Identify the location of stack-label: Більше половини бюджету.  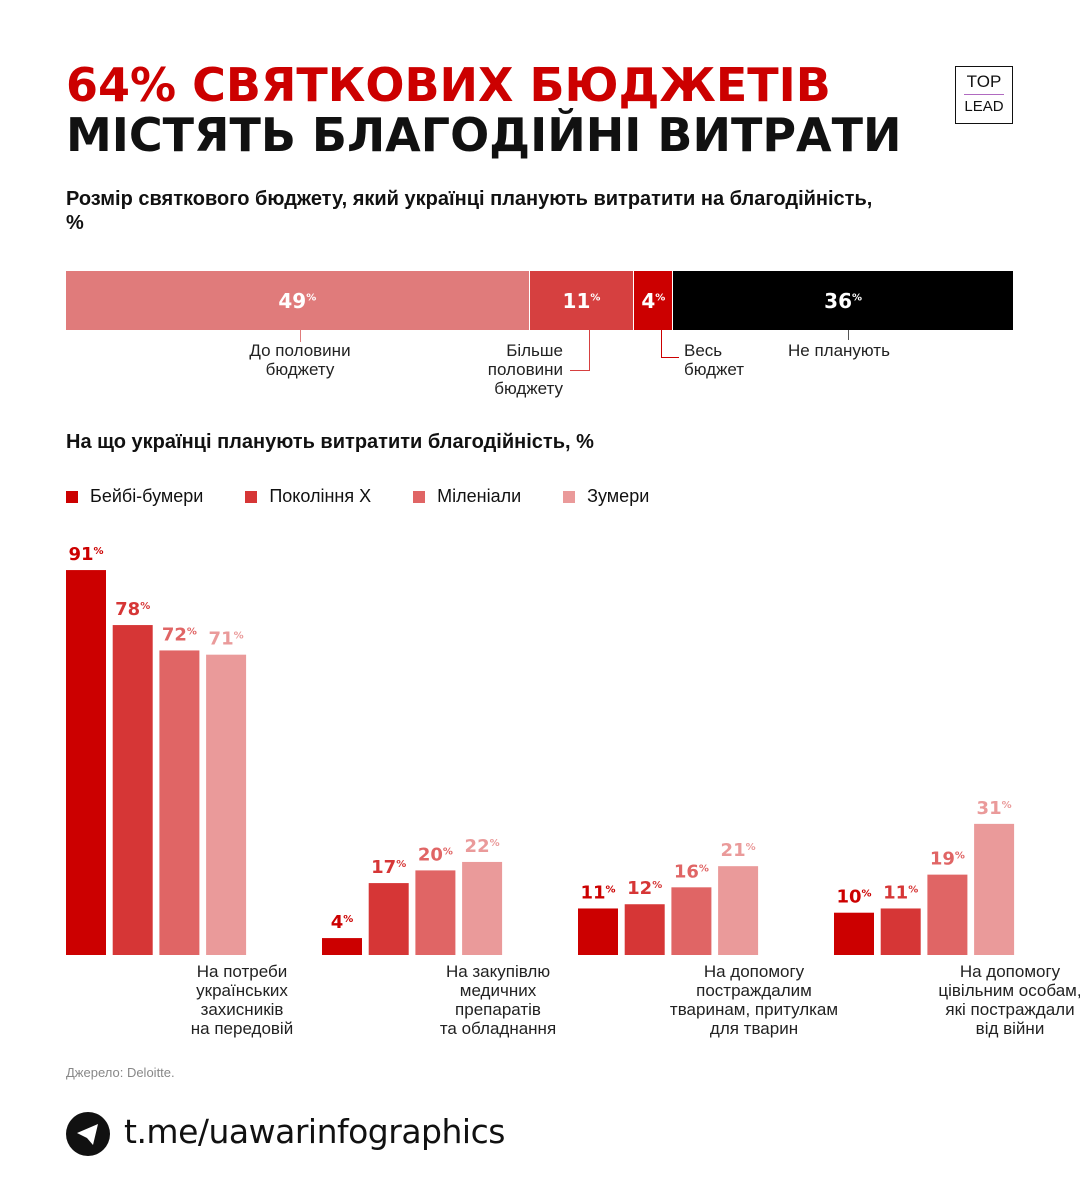
(525, 369).